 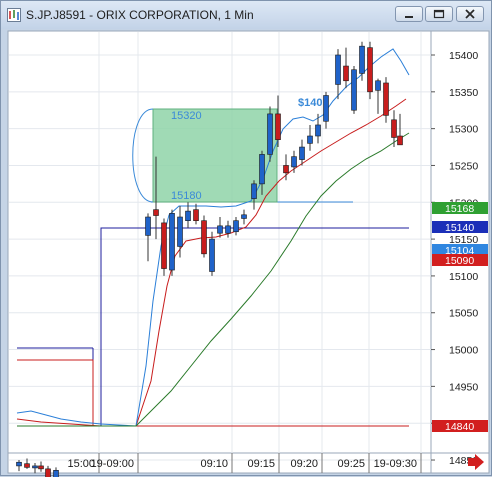 What do you see at coordinates (213, 393) in the screenshot?
I see `level-line-low` at bounding box center [213, 393].